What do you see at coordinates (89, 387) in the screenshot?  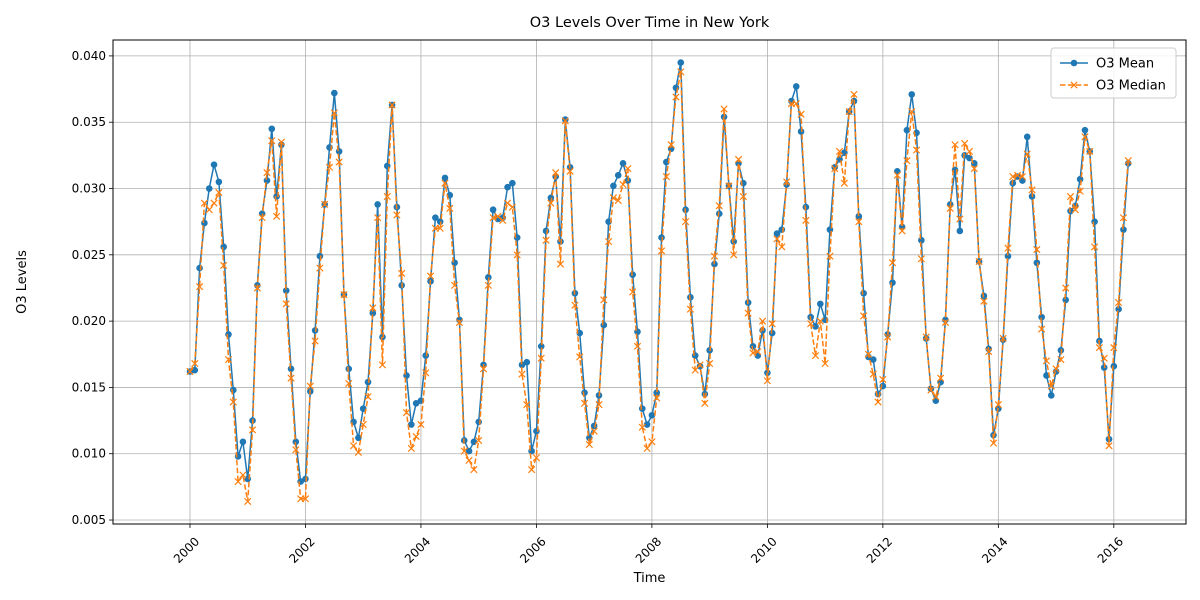 I see `y-tick-label: 0.015` at bounding box center [89, 387].